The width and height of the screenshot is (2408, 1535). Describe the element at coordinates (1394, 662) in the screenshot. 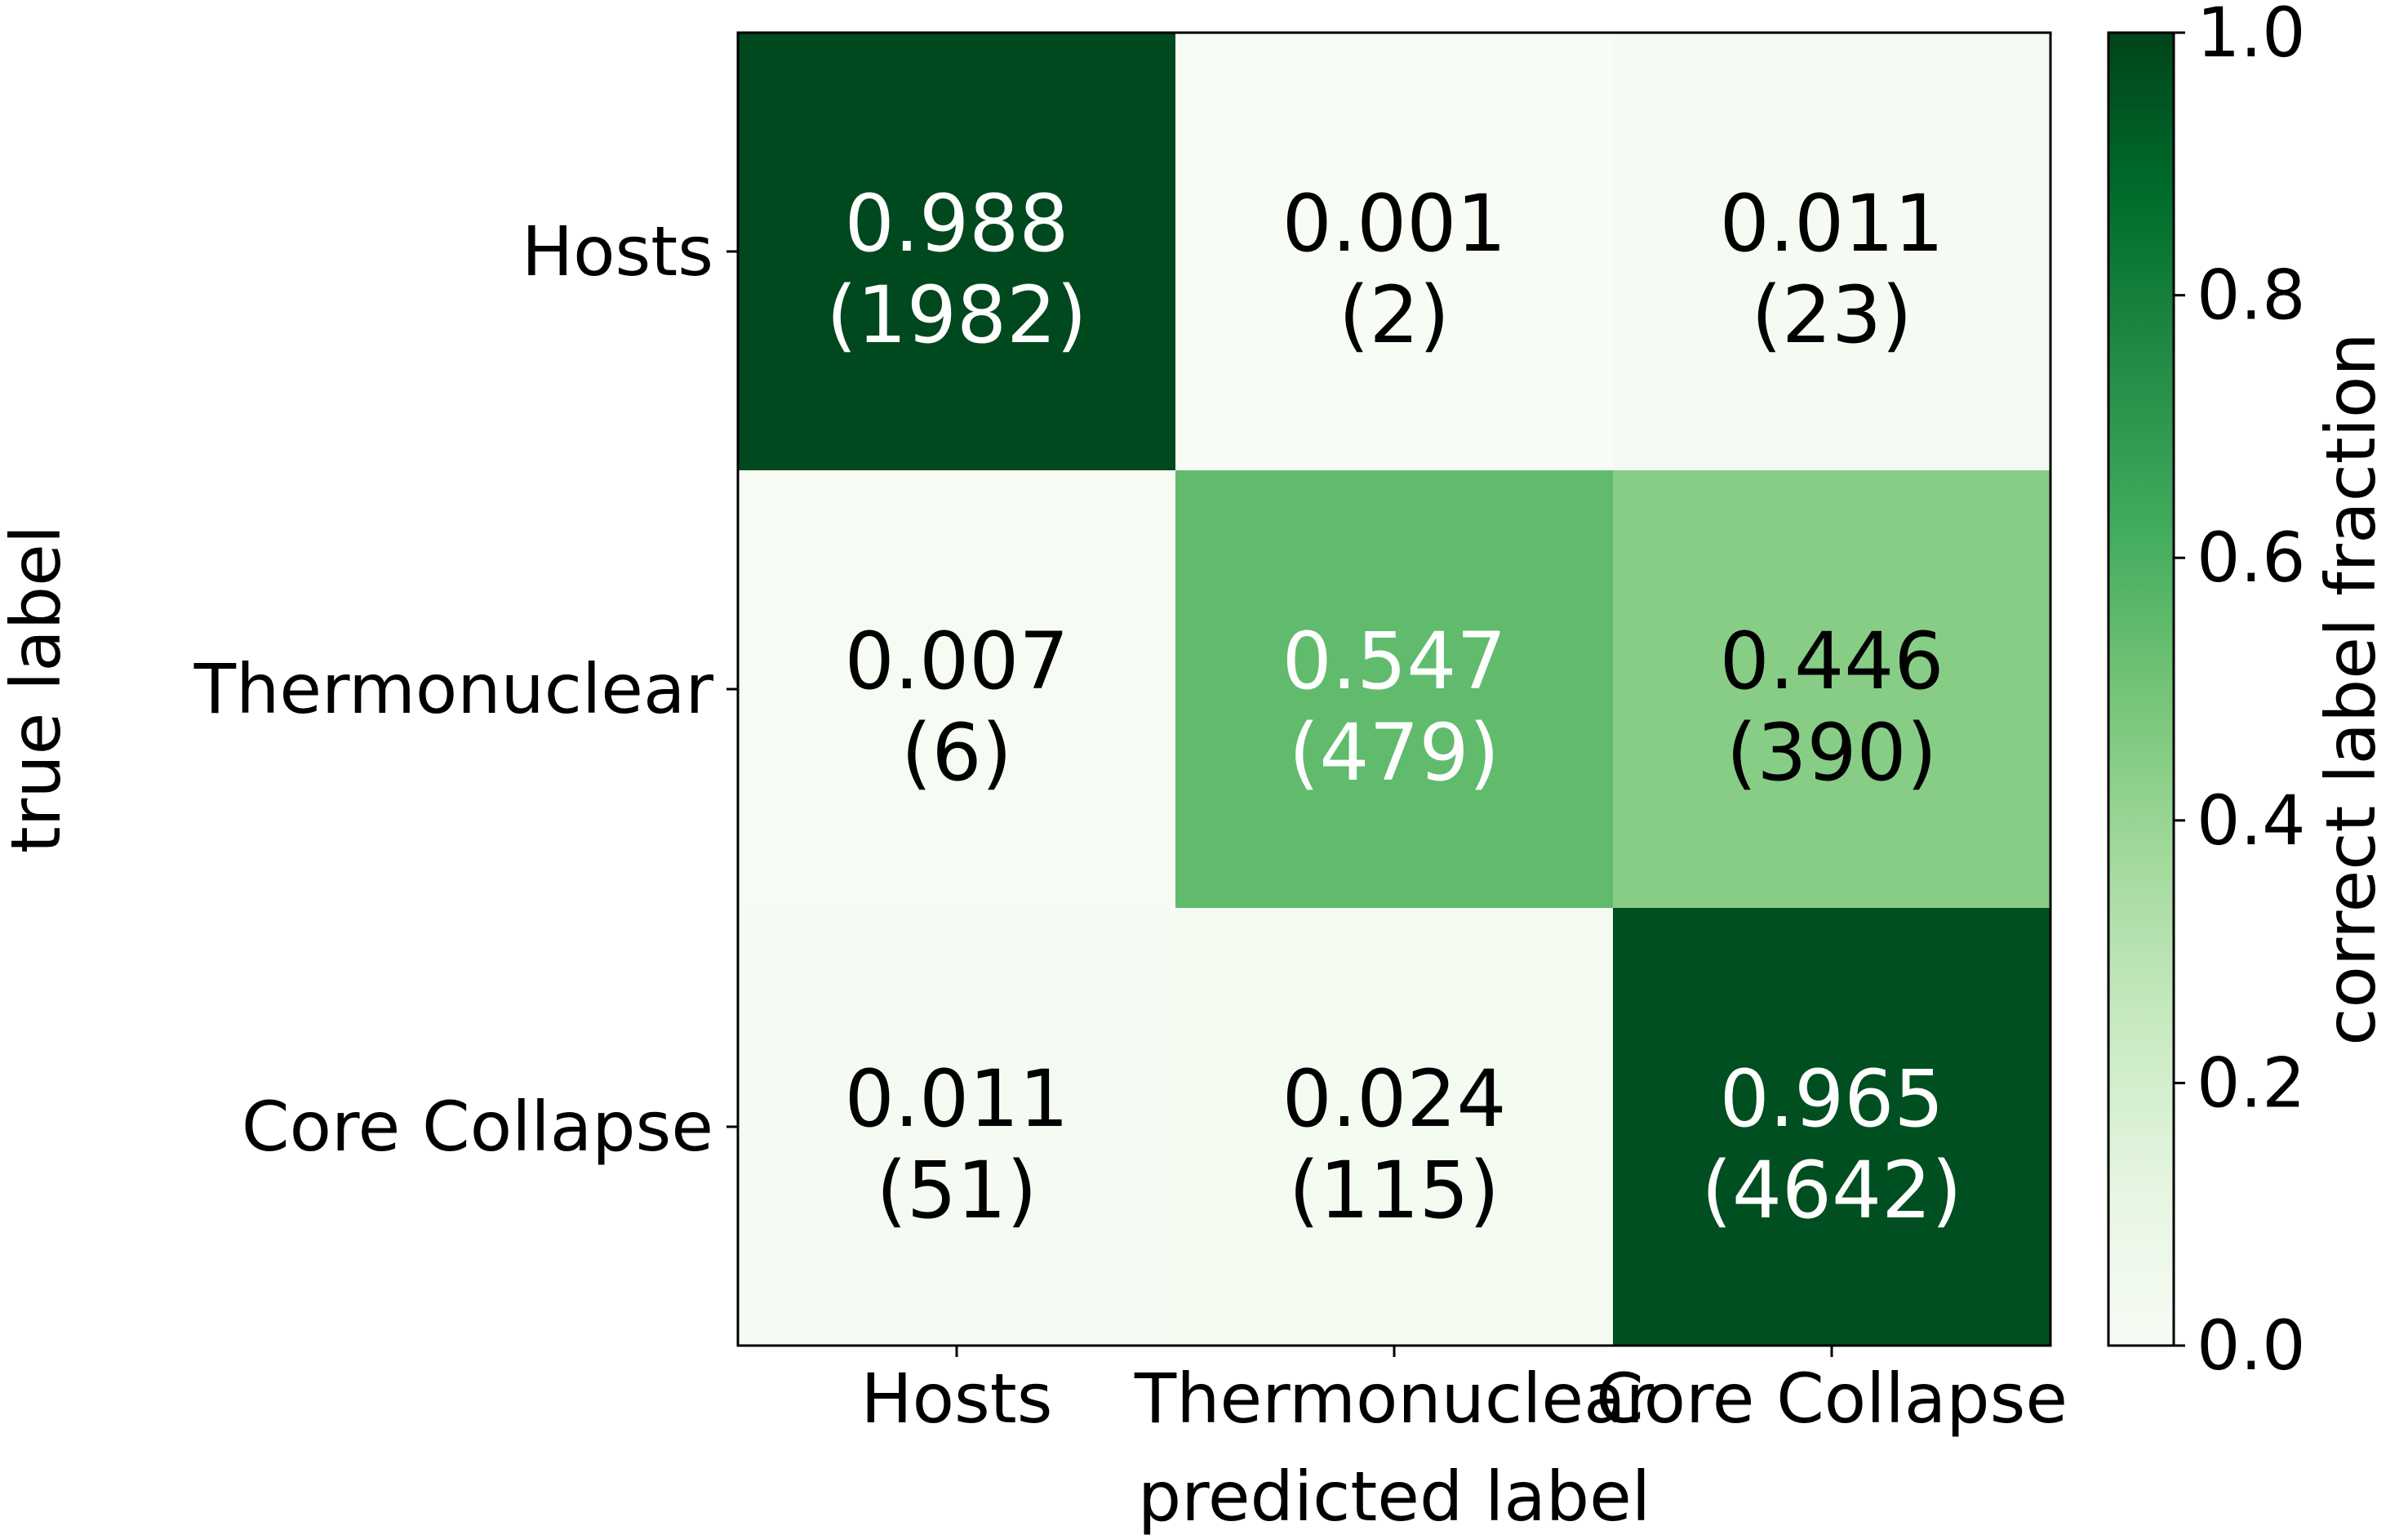

I see `cell-value-label: 0.547` at that location.